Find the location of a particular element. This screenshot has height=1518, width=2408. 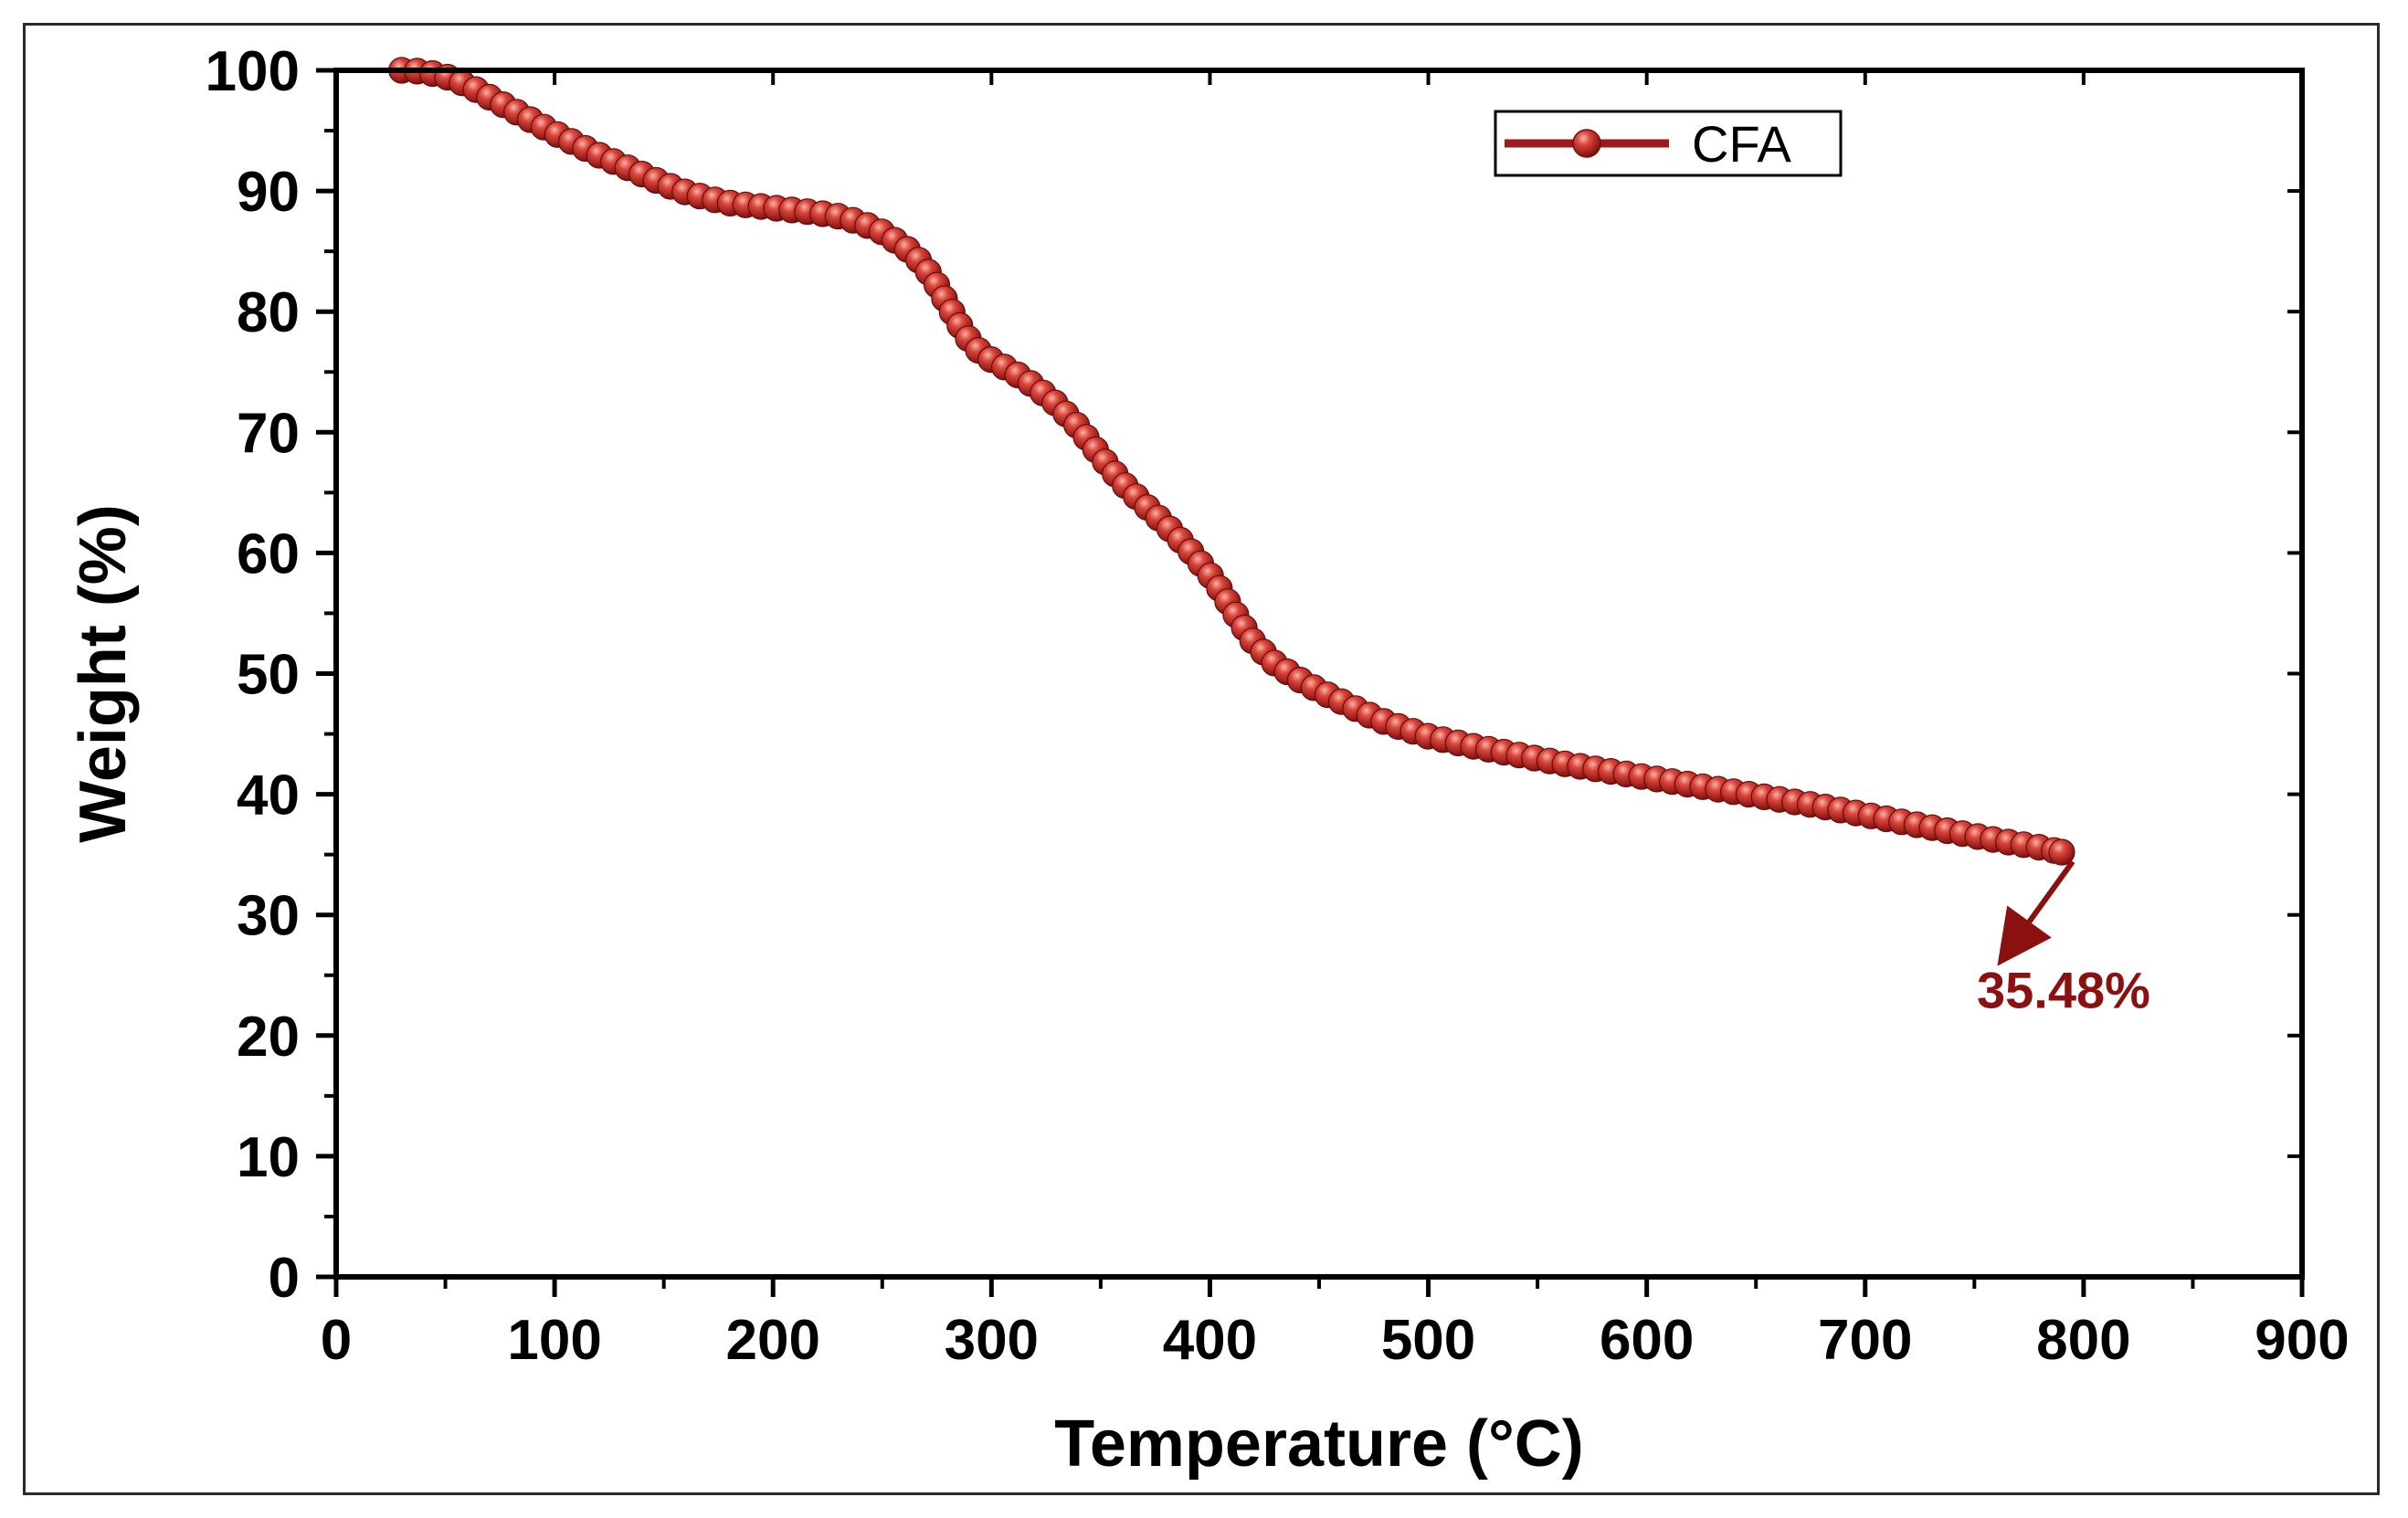

x-tick-label: 500 is located at coordinates (1428, 1340).